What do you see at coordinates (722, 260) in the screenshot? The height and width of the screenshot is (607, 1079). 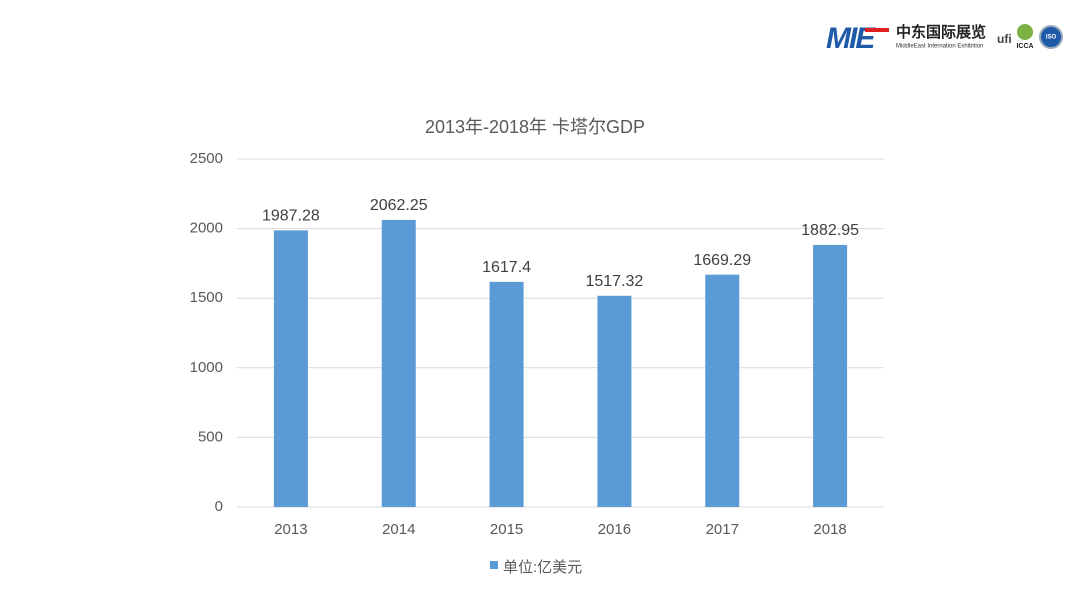 I see `data-label: 1669.29` at bounding box center [722, 260].